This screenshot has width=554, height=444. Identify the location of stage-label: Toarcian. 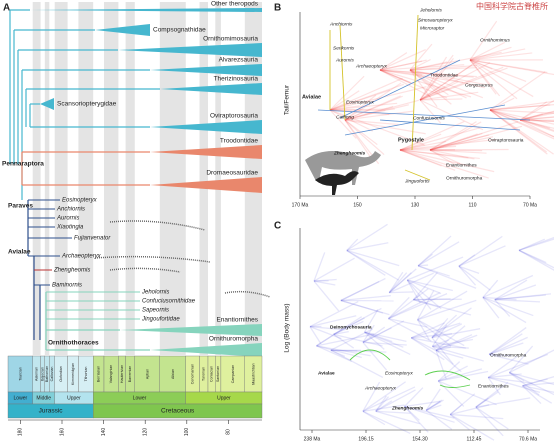
(20, 374).